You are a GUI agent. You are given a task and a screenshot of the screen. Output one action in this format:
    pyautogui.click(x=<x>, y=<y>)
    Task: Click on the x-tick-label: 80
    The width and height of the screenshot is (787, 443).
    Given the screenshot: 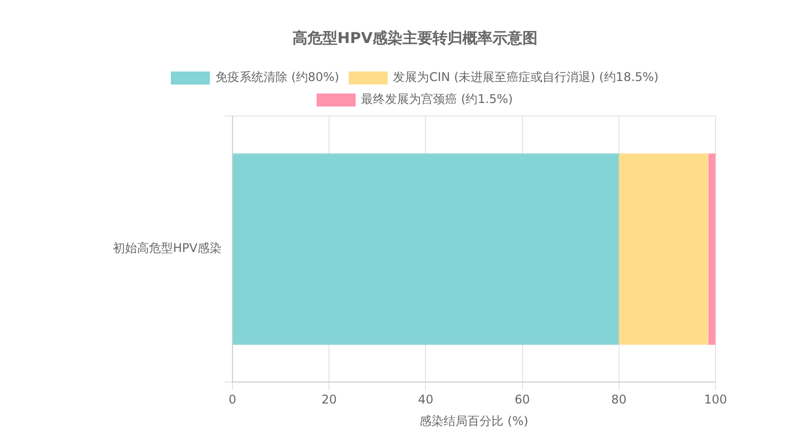 What is the action you would take?
    pyautogui.click(x=619, y=399)
    